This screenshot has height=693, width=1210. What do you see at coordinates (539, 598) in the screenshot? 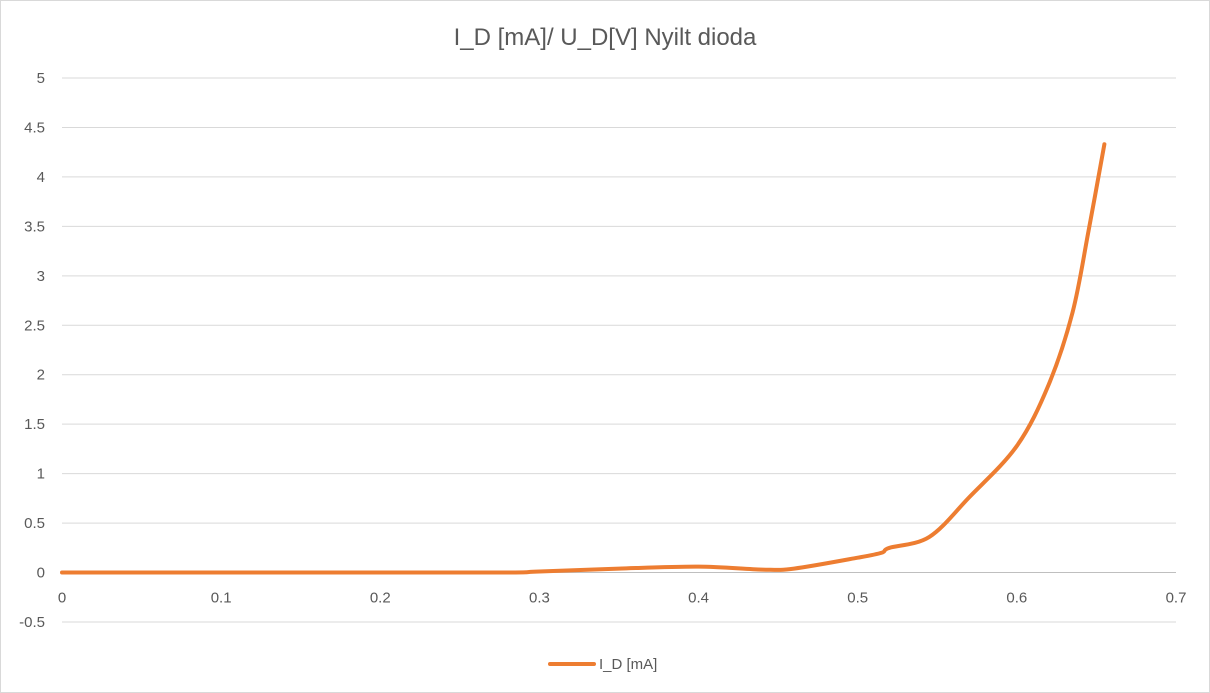
I see `x-tick-label: 0.3` at bounding box center [539, 598].